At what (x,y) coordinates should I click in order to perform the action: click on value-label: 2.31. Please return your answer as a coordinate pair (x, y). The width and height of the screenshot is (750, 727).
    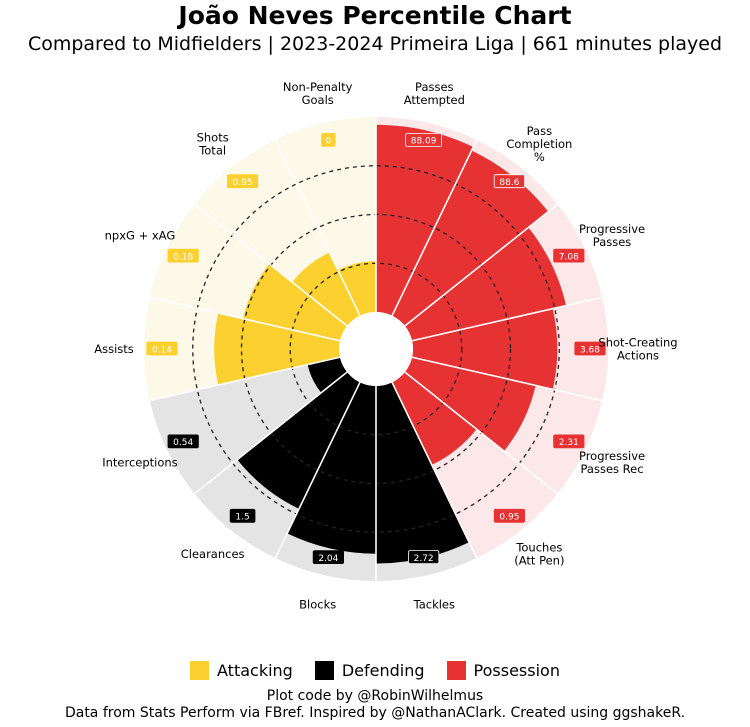
    Looking at the image, I should click on (569, 443).